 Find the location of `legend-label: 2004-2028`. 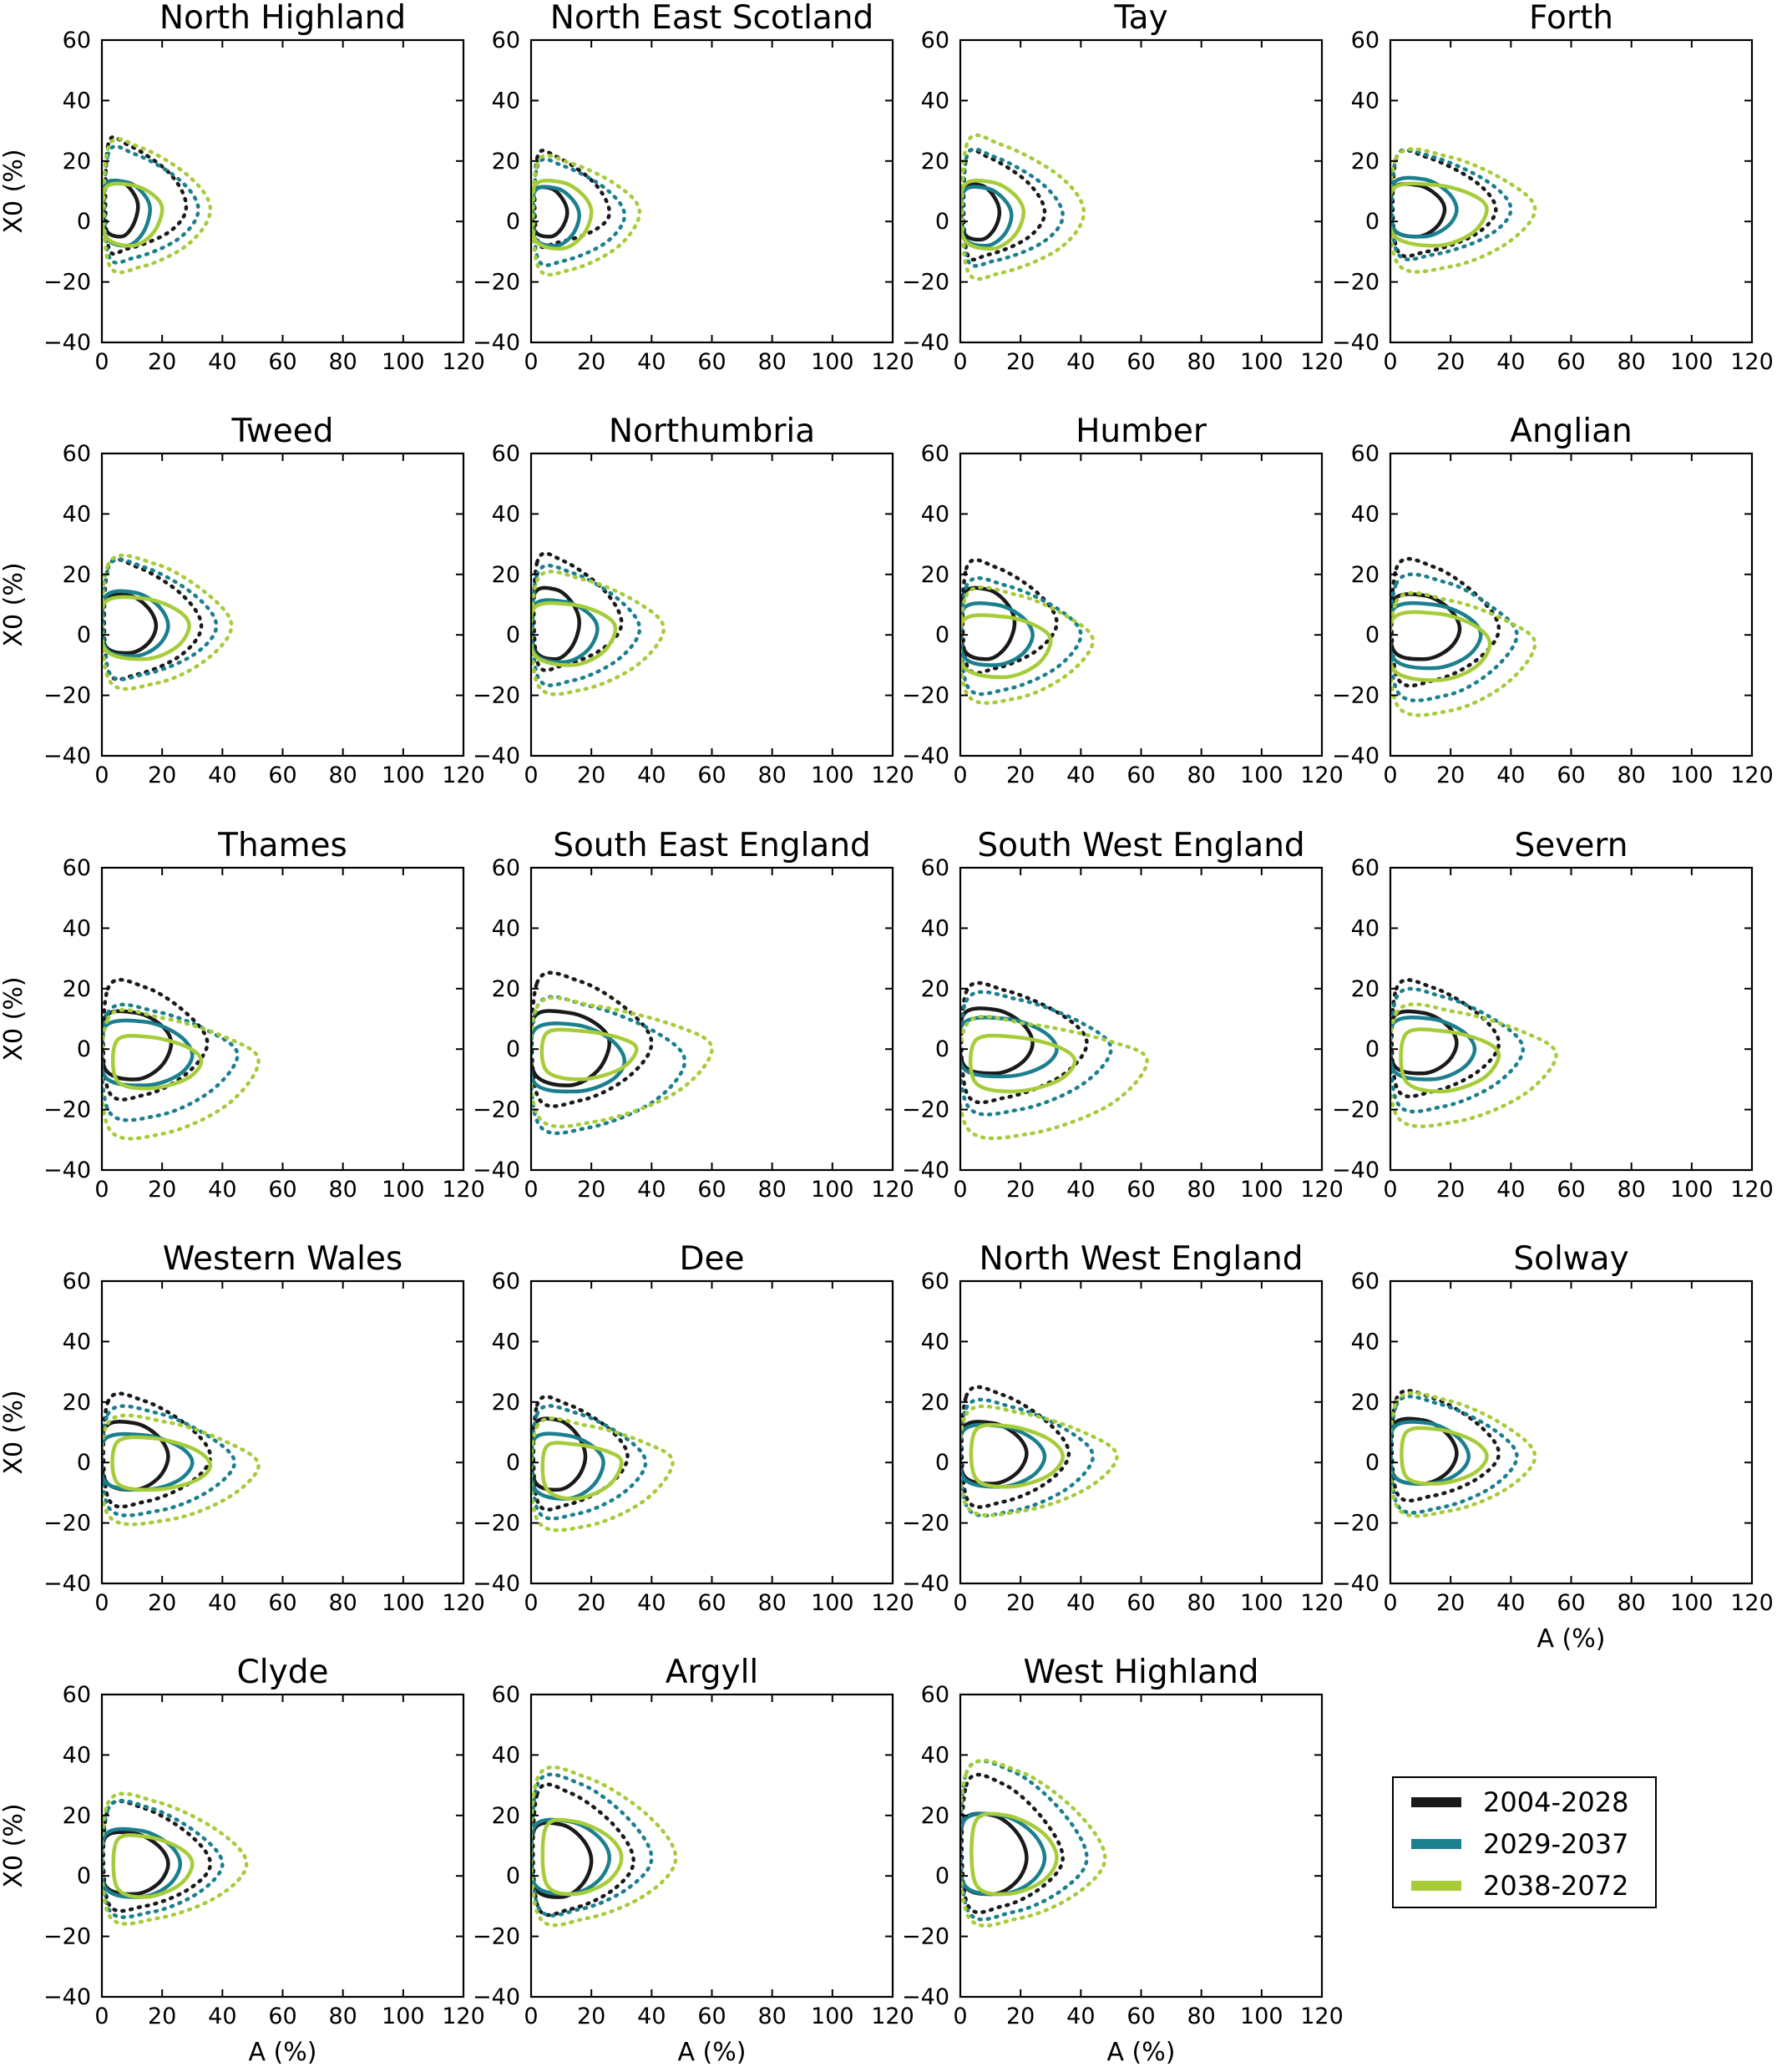

legend-label: 2004-2028 is located at coordinates (1556, 1802).